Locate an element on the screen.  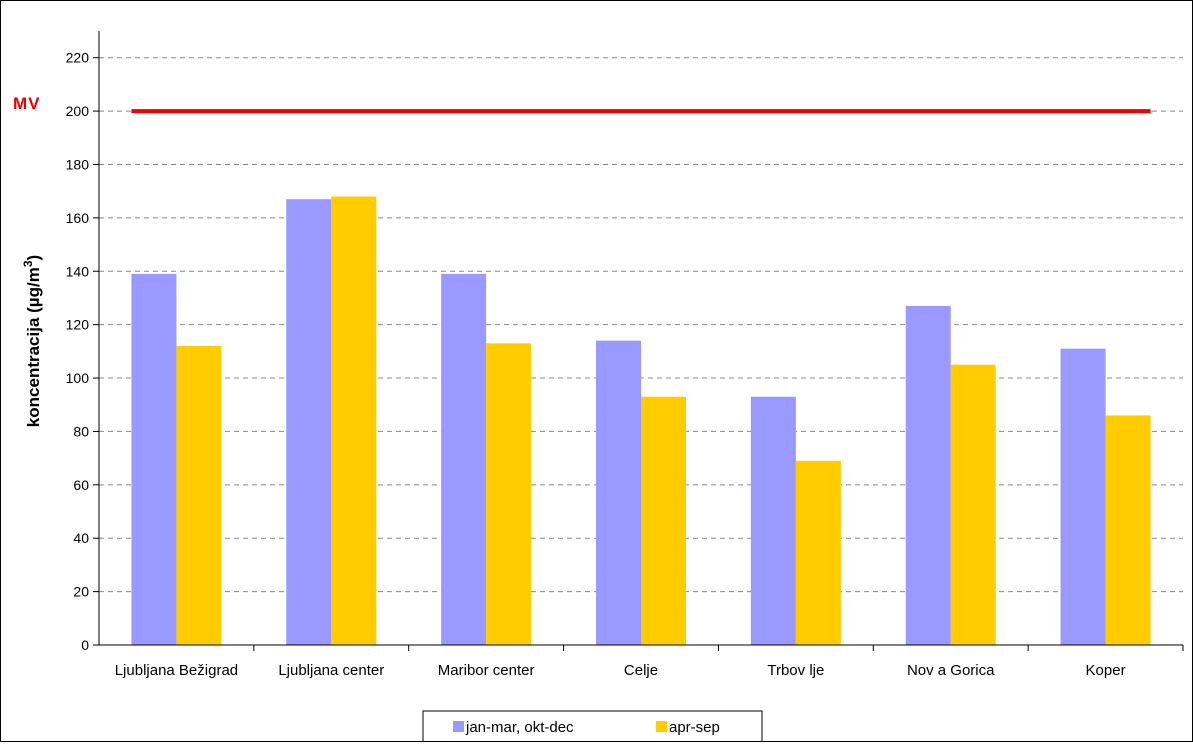
y-tick-label: 180 is located at coordinates (78, 164).